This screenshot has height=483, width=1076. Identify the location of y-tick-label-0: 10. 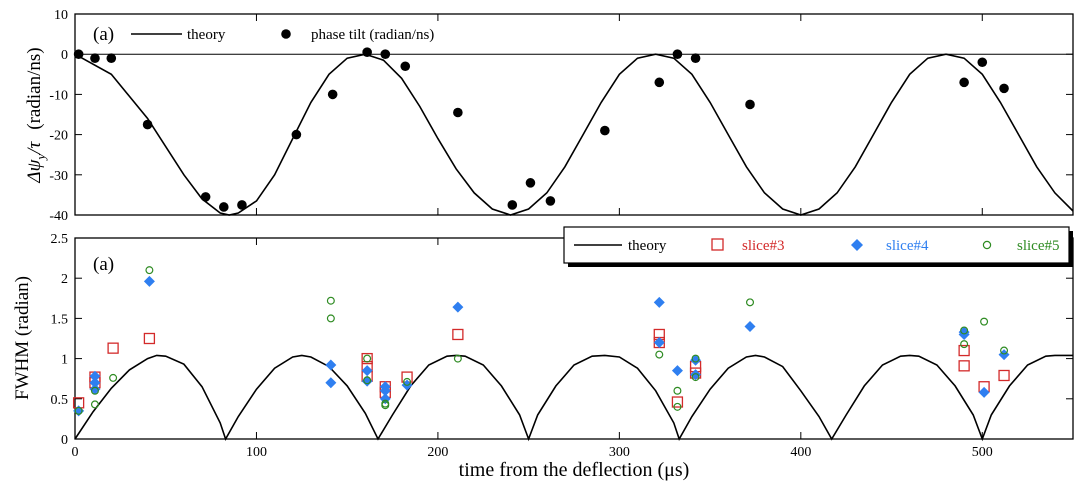
(61, 15).